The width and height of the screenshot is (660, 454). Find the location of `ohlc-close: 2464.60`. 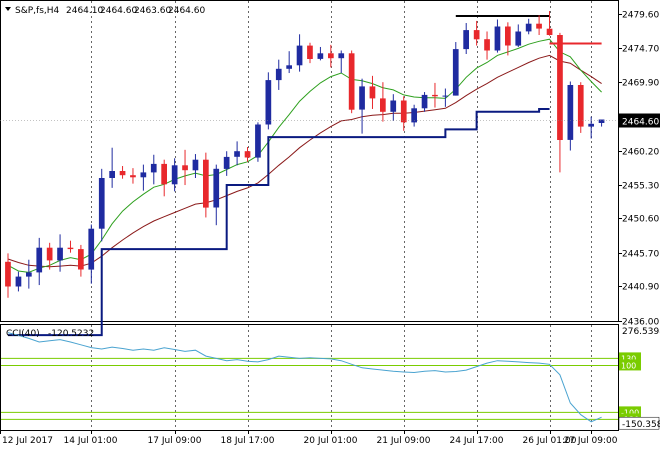

ohlc-close: 2464.60 is located at coordinates (186, 11).